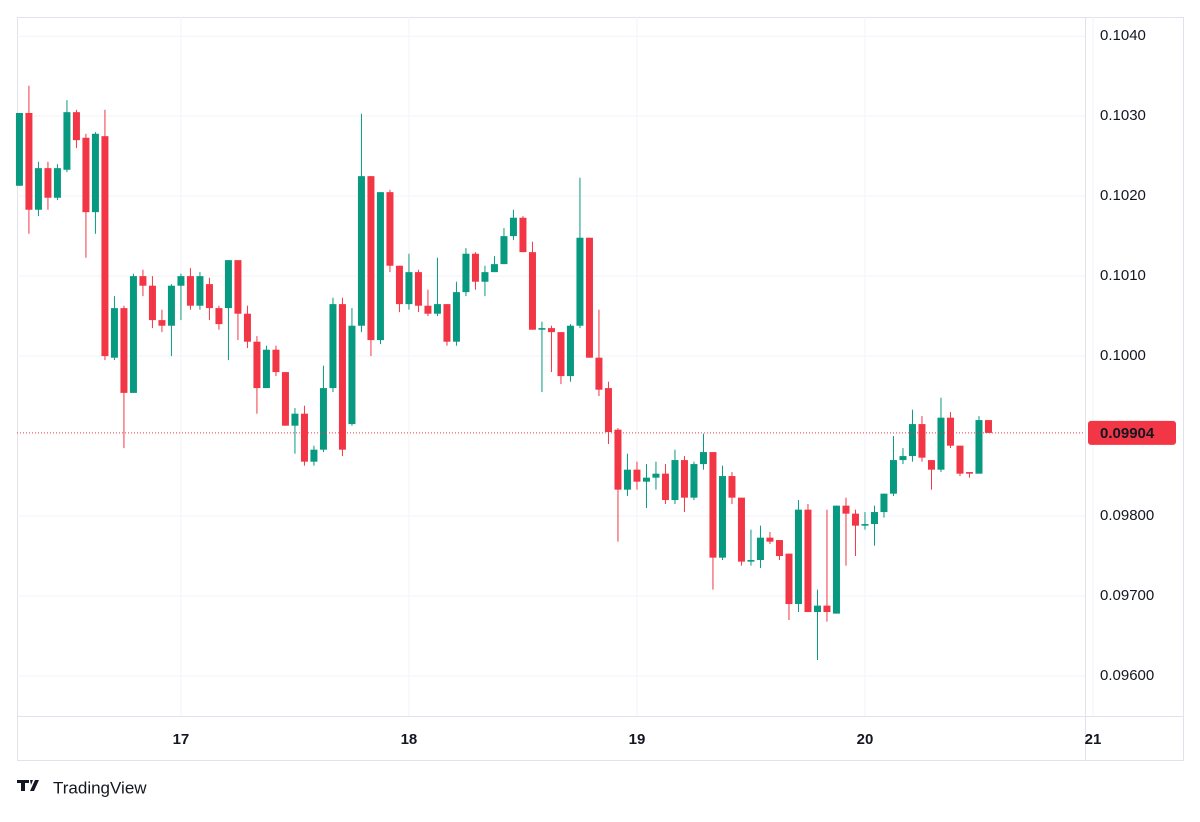 This screenshot has height=822, width=1200. What do you see at coordinates (1123, 195) in the screenshot?
I see `y-tick-label: 0.1020` at bounding box center [1123, 195].